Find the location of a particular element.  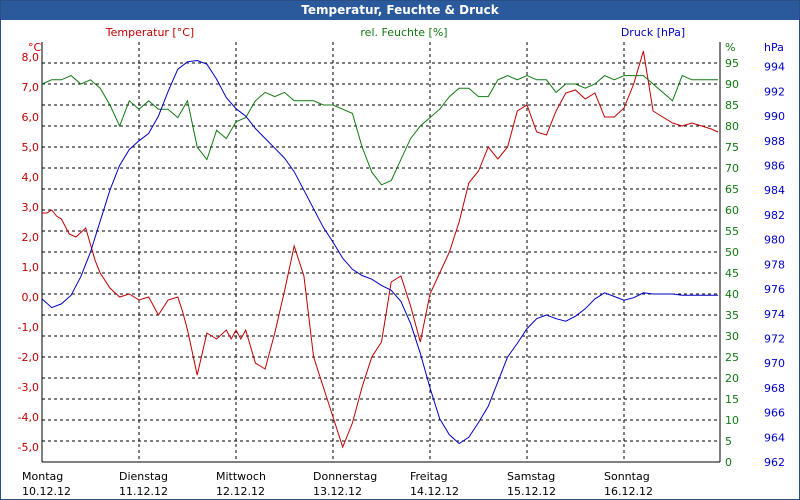

tick-label-humidity: 10 is located at coordinates (732, 420).